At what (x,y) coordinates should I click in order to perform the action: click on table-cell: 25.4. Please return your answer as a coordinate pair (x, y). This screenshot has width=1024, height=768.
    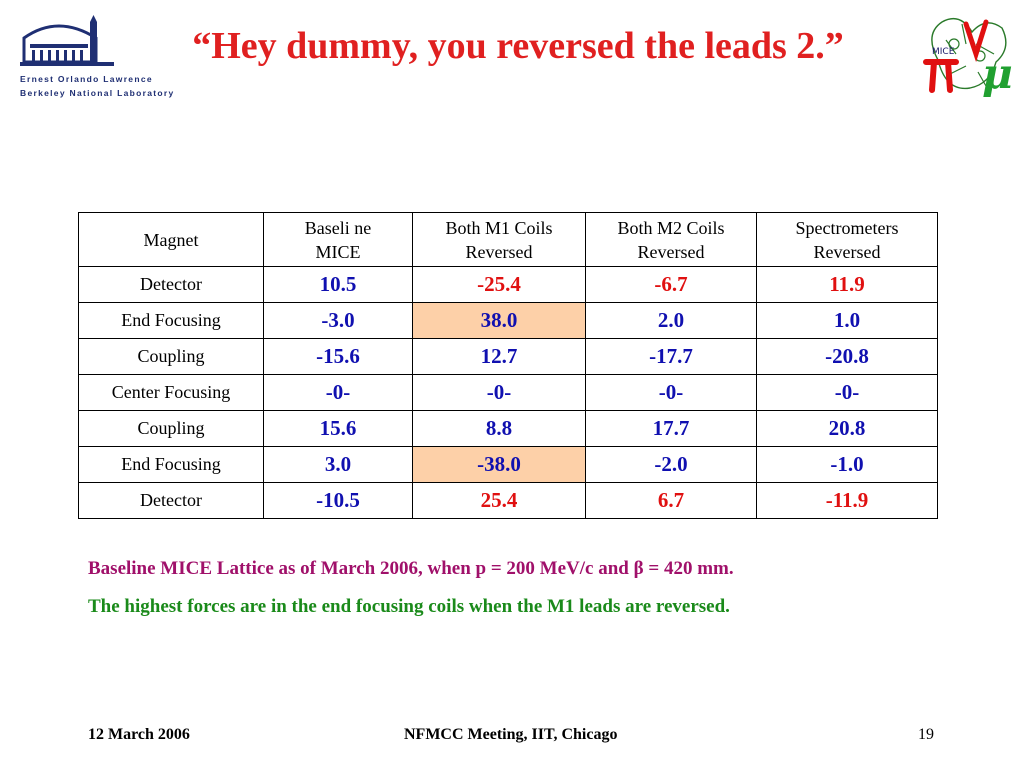
    Looking at the image, I should click on (499, 500).